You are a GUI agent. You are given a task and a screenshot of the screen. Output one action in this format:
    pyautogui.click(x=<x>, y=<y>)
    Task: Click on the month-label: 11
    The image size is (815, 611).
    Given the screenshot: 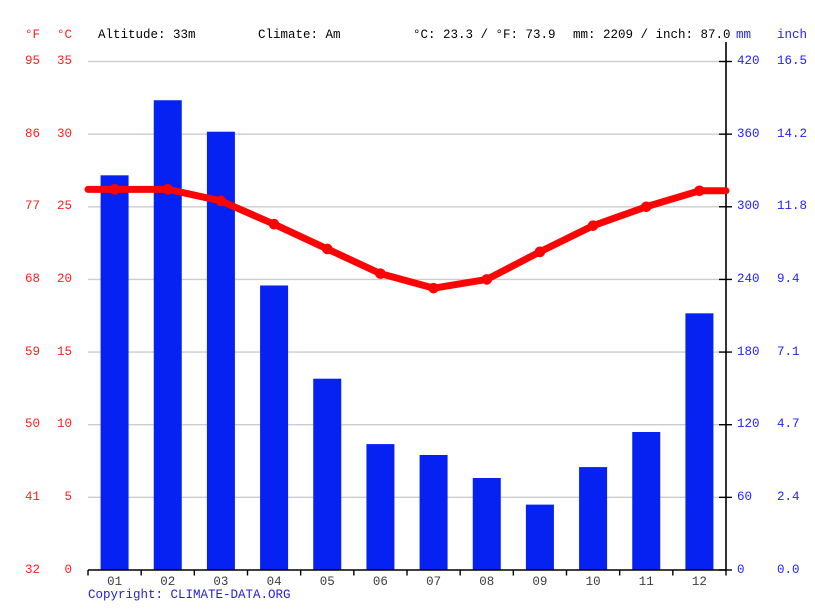 What is the action you would take?
    pyautogui.click(x=646, y=582)
    